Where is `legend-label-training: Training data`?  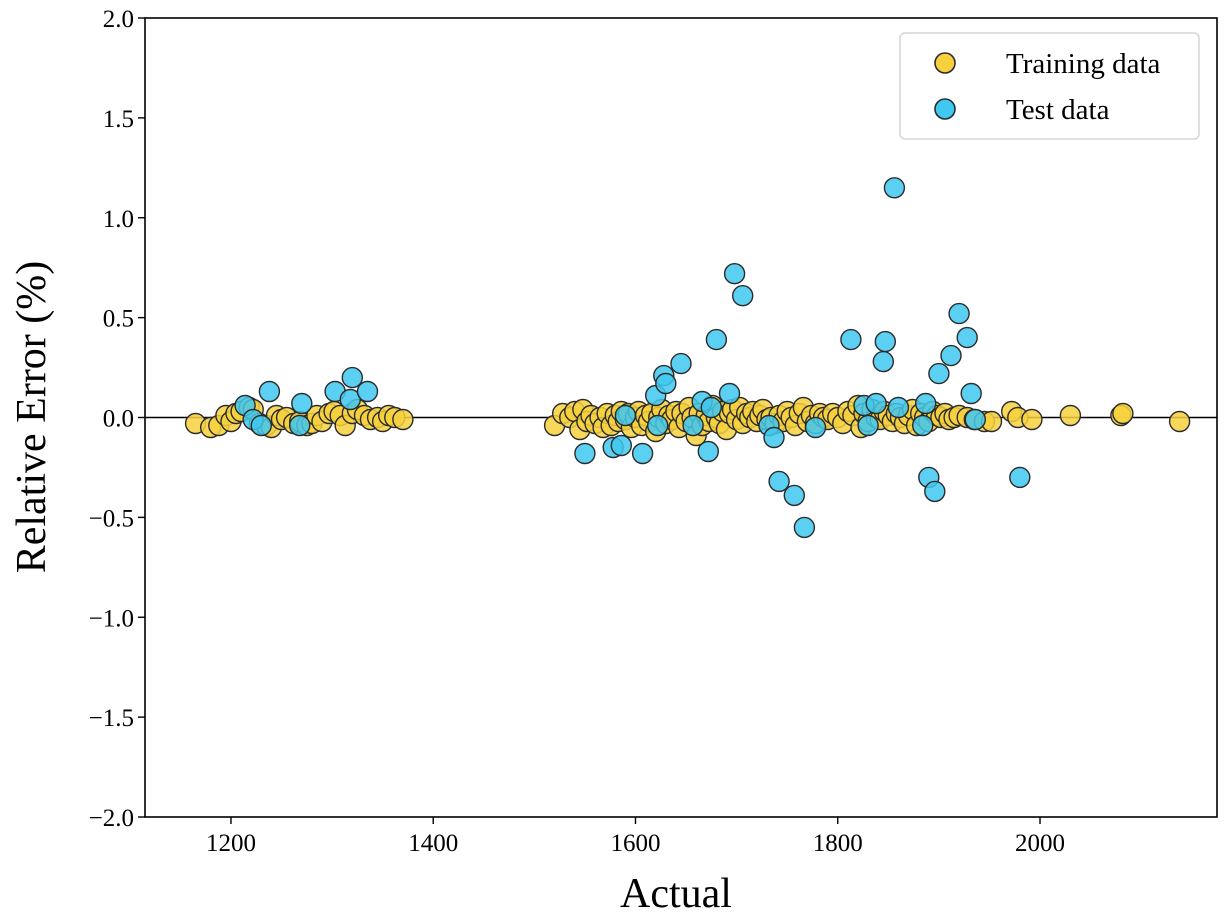
legend-label-training: Training data is located at coordinates (1083, 64).